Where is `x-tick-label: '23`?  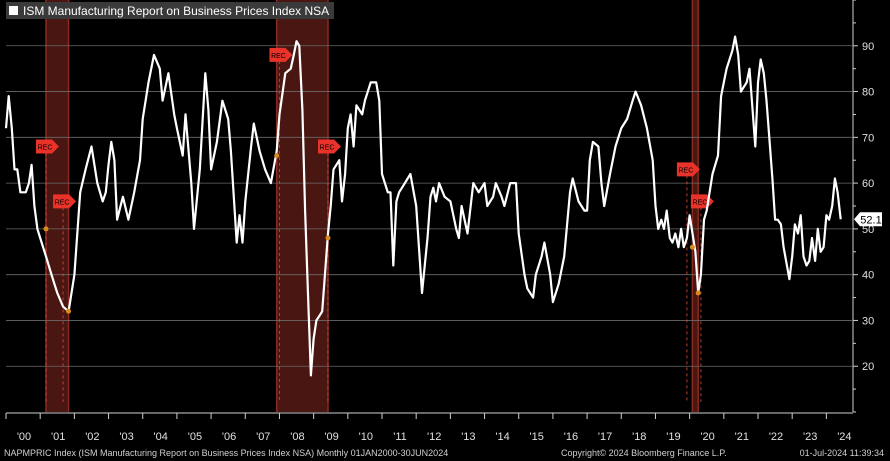
x-tick-label: '23 is located at coordinates (810, 437).